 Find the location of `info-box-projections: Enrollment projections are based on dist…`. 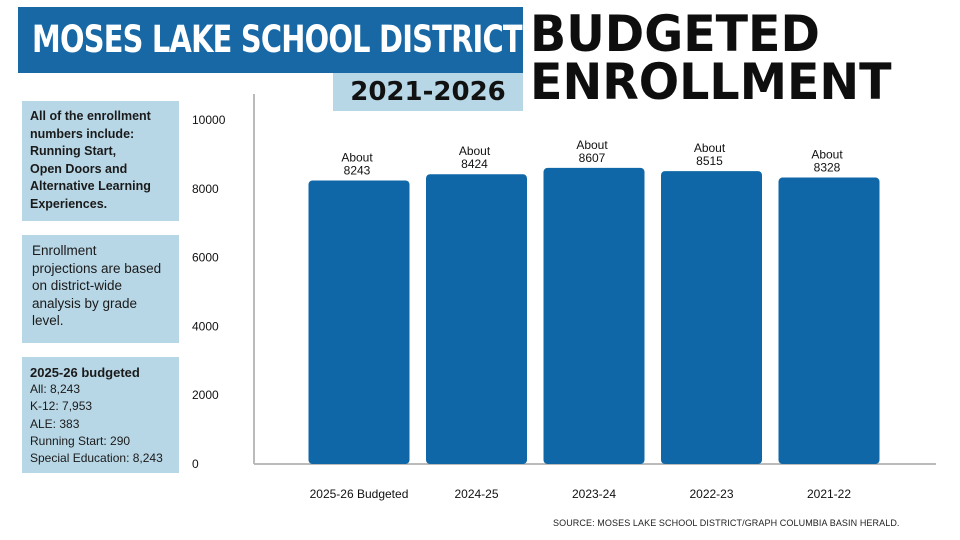

info-box-projections: Enrollment projections are based on dist… is located at coordinates (100, 289).